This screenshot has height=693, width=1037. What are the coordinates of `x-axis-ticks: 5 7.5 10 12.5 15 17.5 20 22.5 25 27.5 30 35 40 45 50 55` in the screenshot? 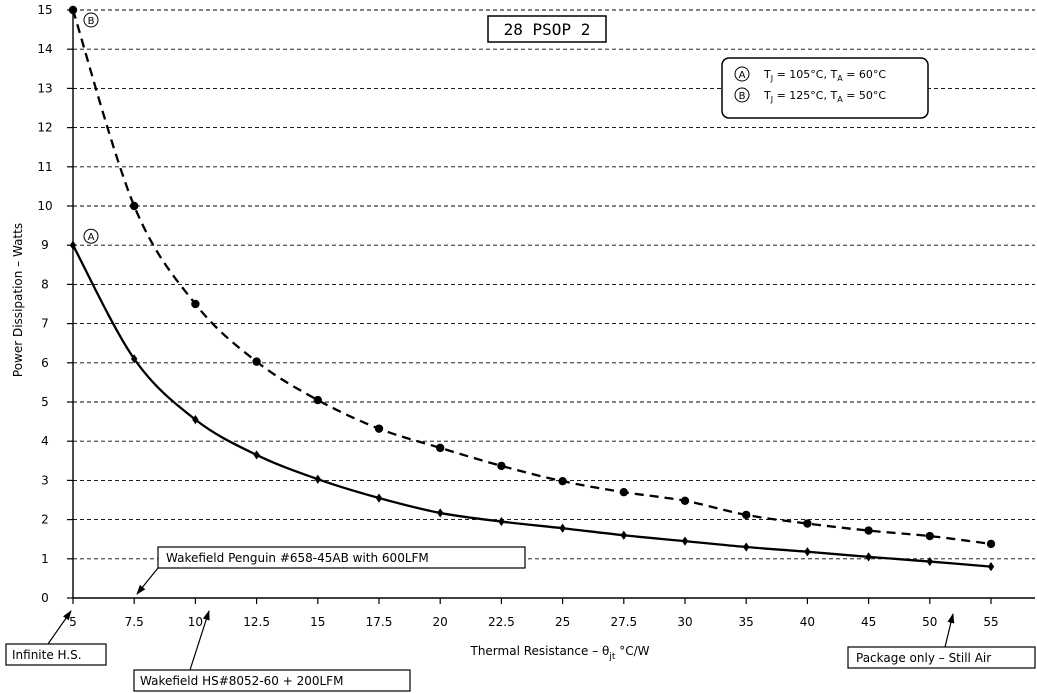 It's located at (534, 613).